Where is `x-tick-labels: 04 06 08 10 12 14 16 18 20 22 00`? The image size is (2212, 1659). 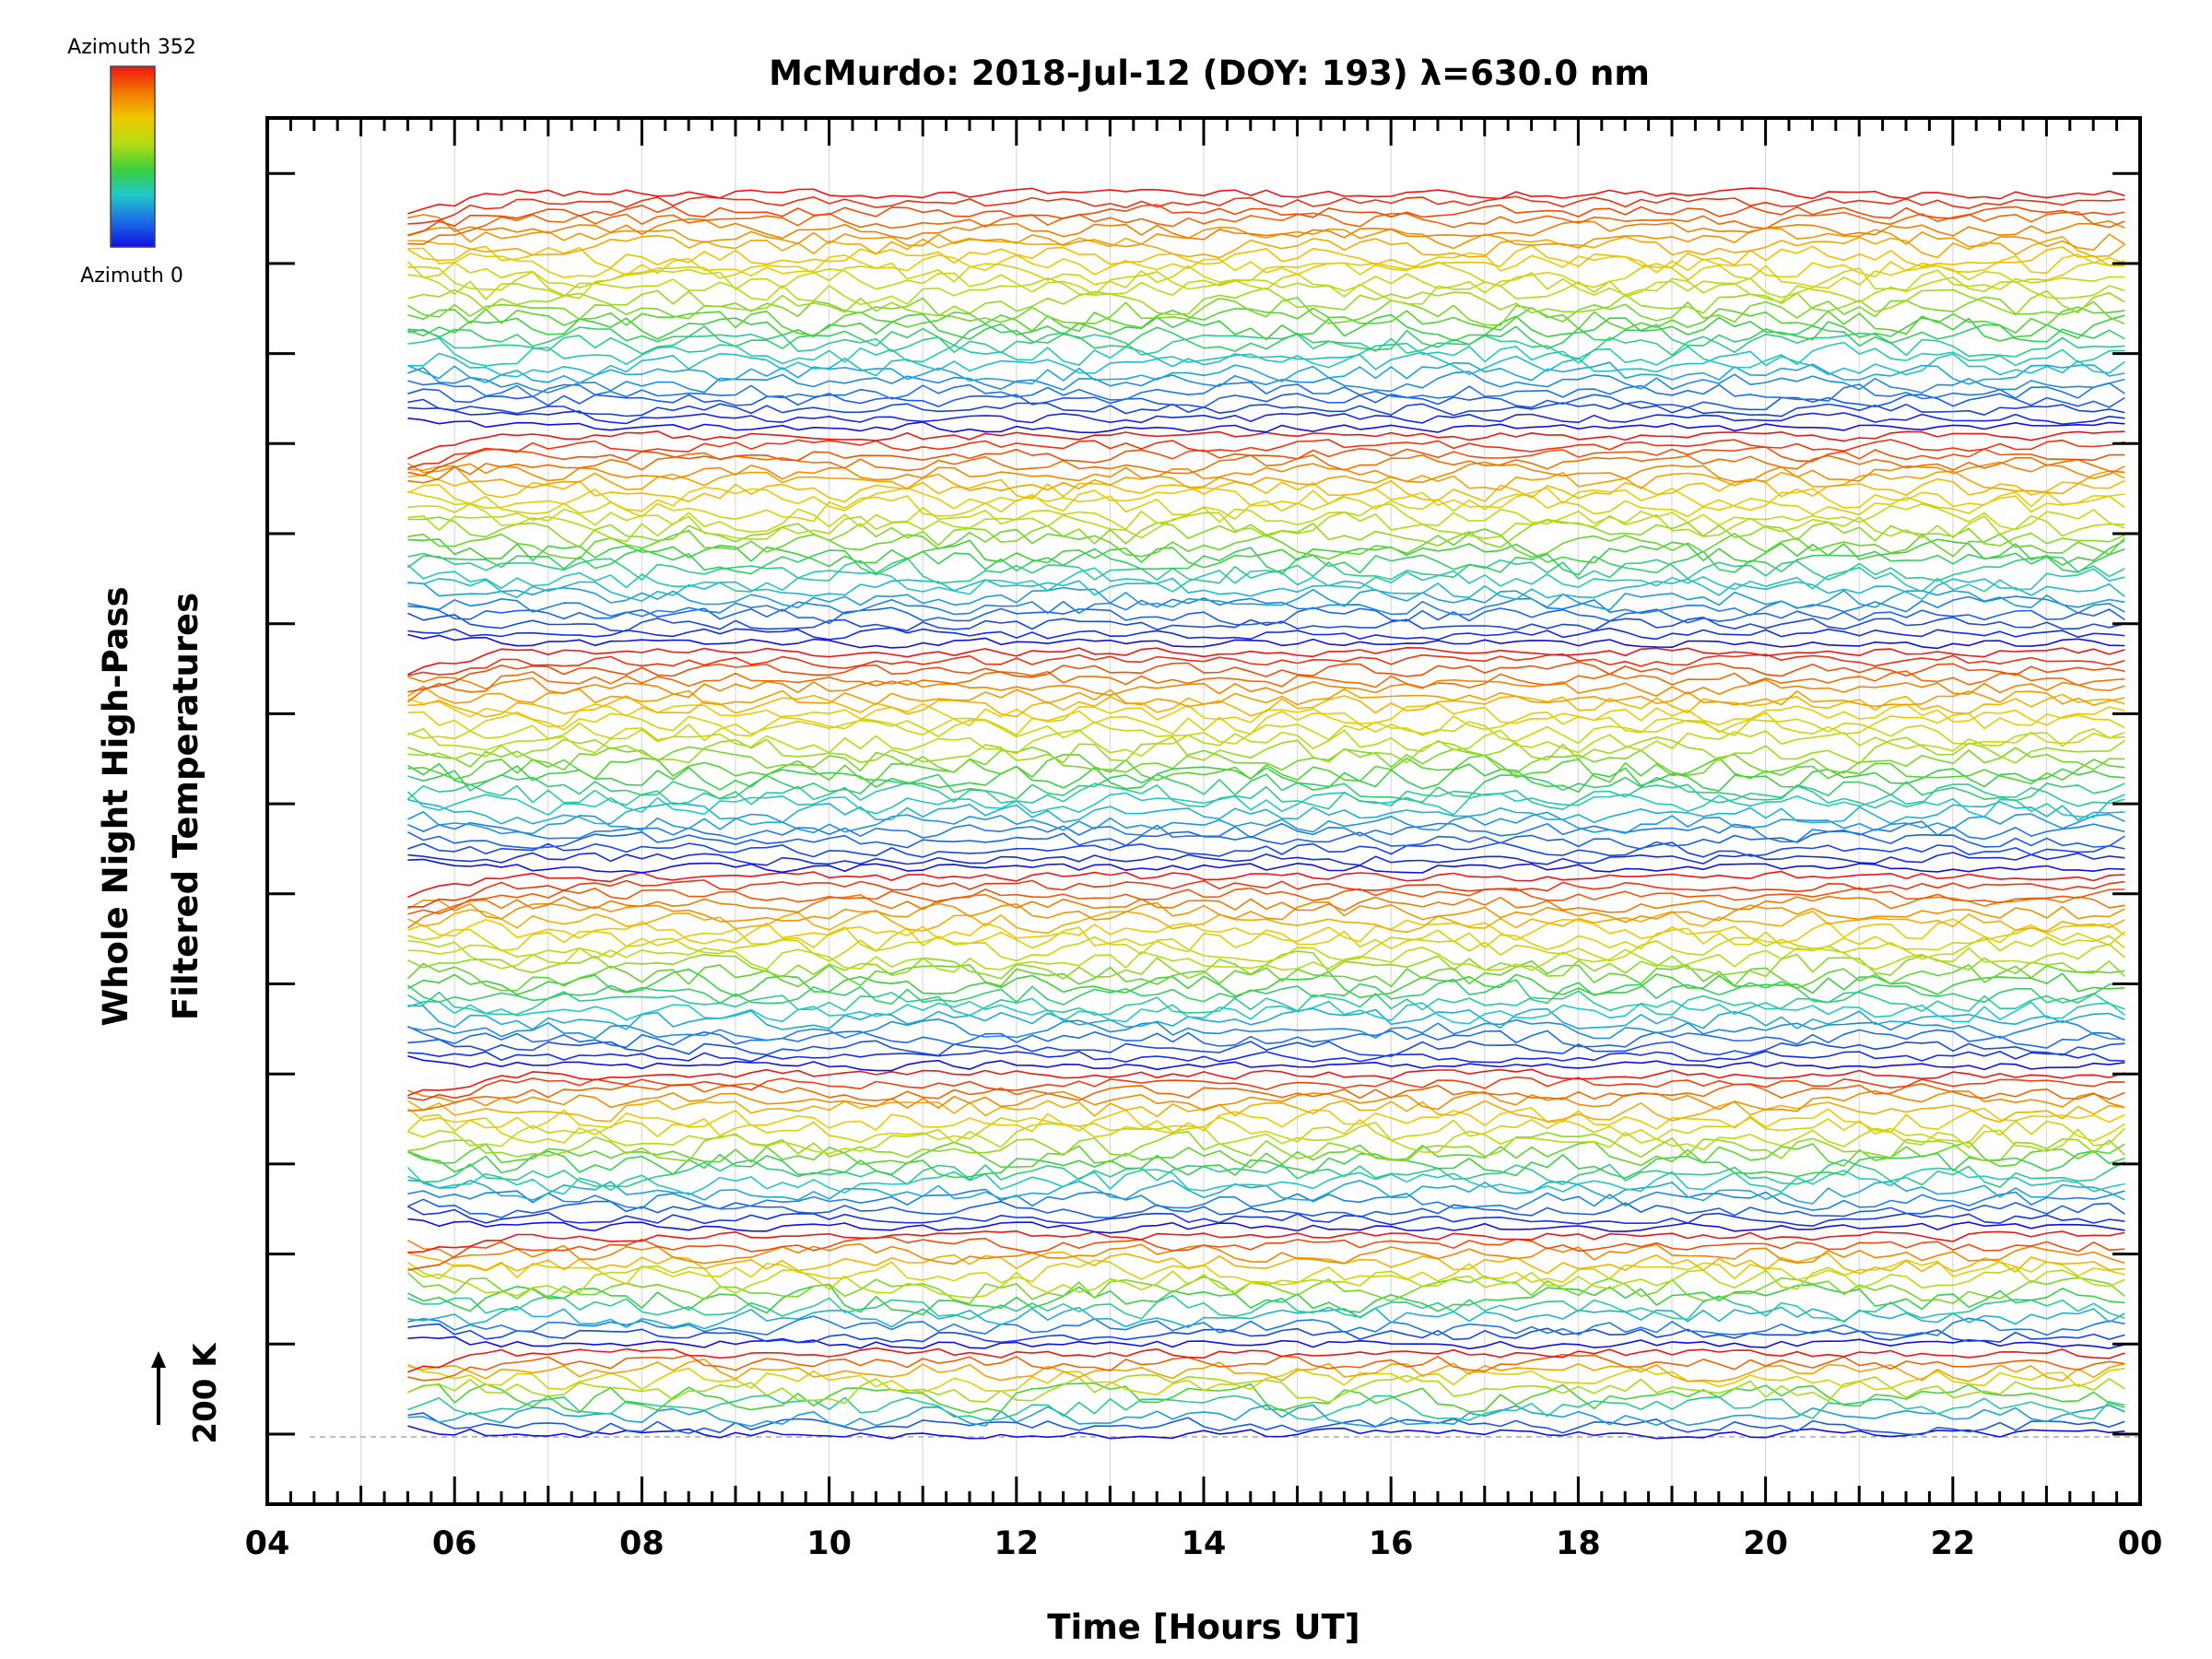
x-tick-labels: 04 06 08 10 12 14 16 18 20 22 00 is located at coordinates (1204, 1543).